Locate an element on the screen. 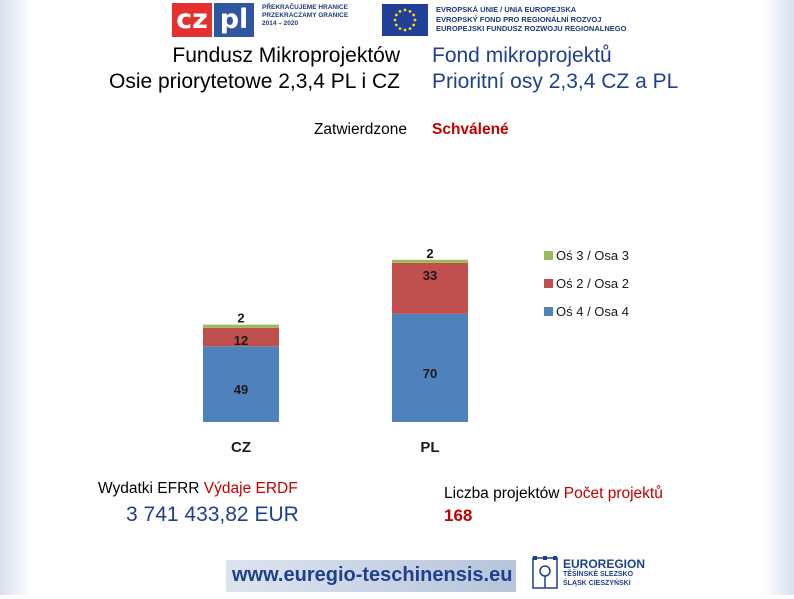 This screenshot has width=794, height=599. legend-label: Oś 4 / Osa 4 is located at coordinates (592, 311).